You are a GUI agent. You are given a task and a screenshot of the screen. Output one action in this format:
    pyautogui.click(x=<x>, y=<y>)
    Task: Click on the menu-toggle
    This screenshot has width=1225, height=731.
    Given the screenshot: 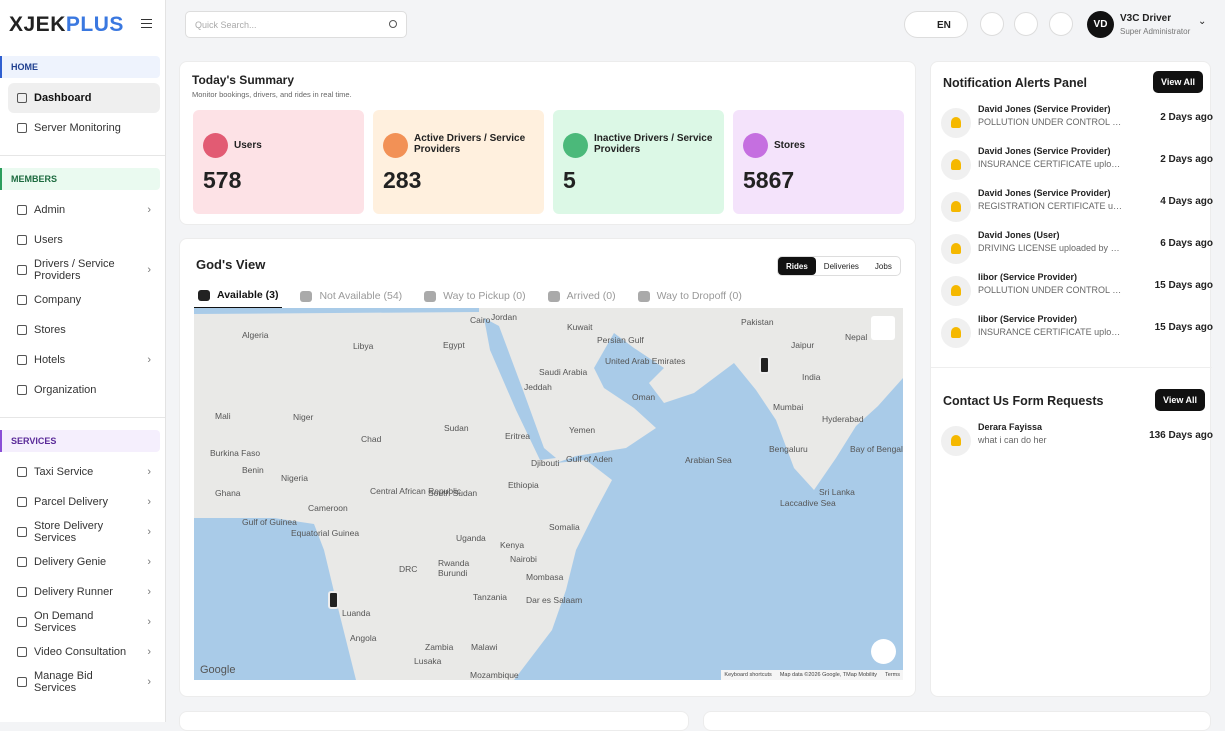 What is the action you would take?
    pyautogui.click(x=146, y=23)
    